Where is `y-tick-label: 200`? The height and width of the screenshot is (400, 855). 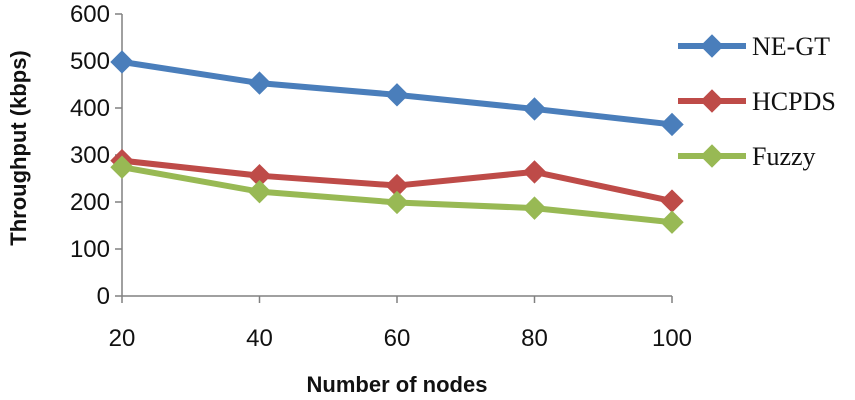
y-tick-label: 200 is located at coordinates (90, 202).